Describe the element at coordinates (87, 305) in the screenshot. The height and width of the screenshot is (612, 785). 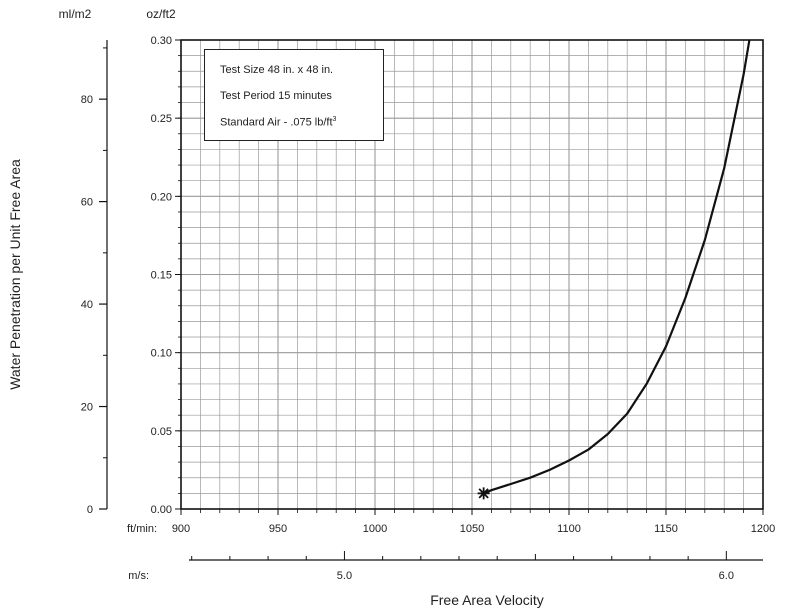
I see `y-left-tick-label: 40` at that location.